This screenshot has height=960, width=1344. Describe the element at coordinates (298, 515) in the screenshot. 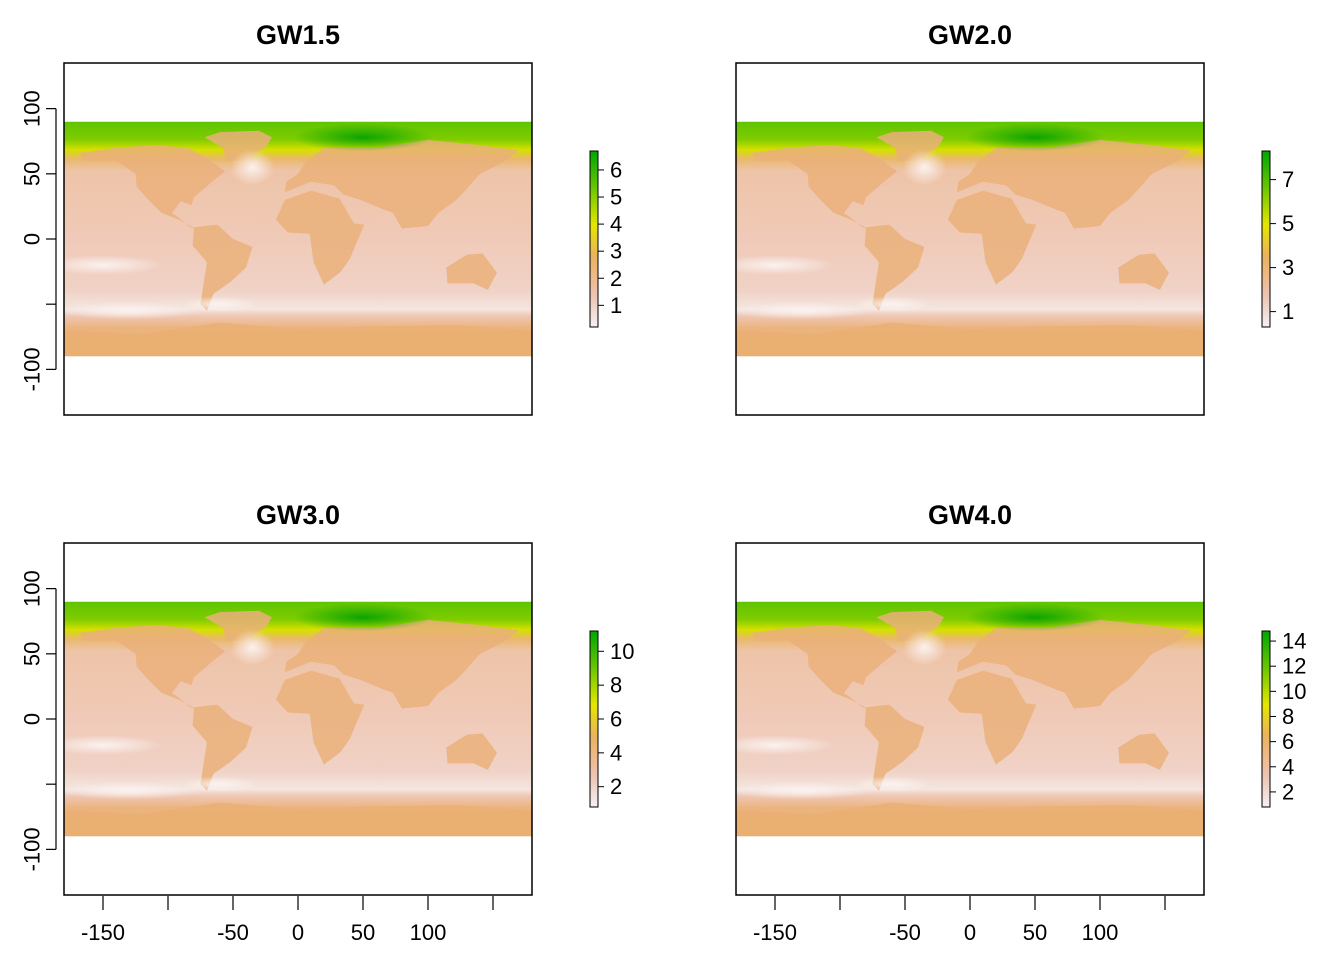

I see `panel-title: GW3.0` at that location.